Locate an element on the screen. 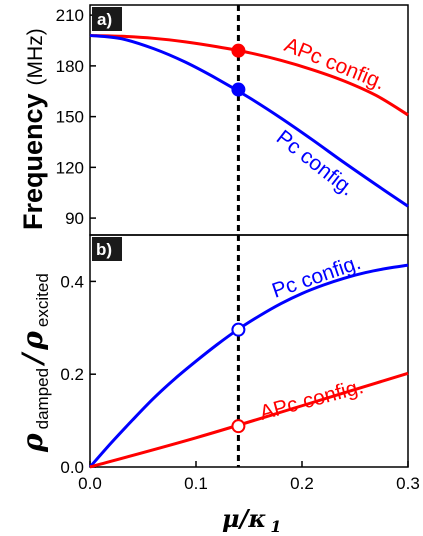 The width and height of the screenshot is (423, 536). panel-a-tag-label: a) is located at coordinates (104, 19).